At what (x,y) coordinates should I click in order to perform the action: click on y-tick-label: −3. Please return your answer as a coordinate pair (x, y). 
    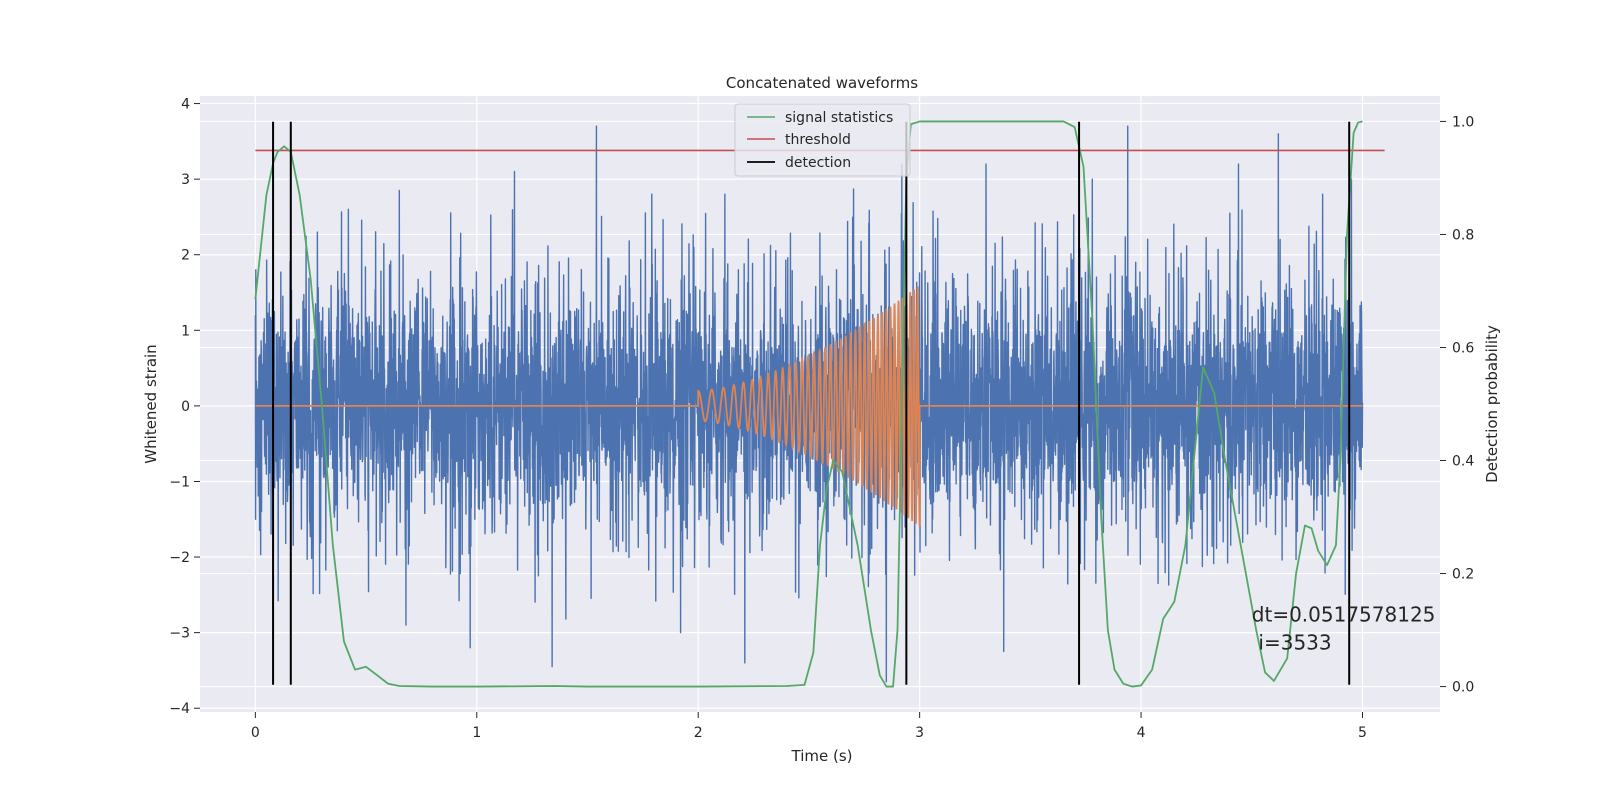
    Looking at the image, I should click on (179, 634).